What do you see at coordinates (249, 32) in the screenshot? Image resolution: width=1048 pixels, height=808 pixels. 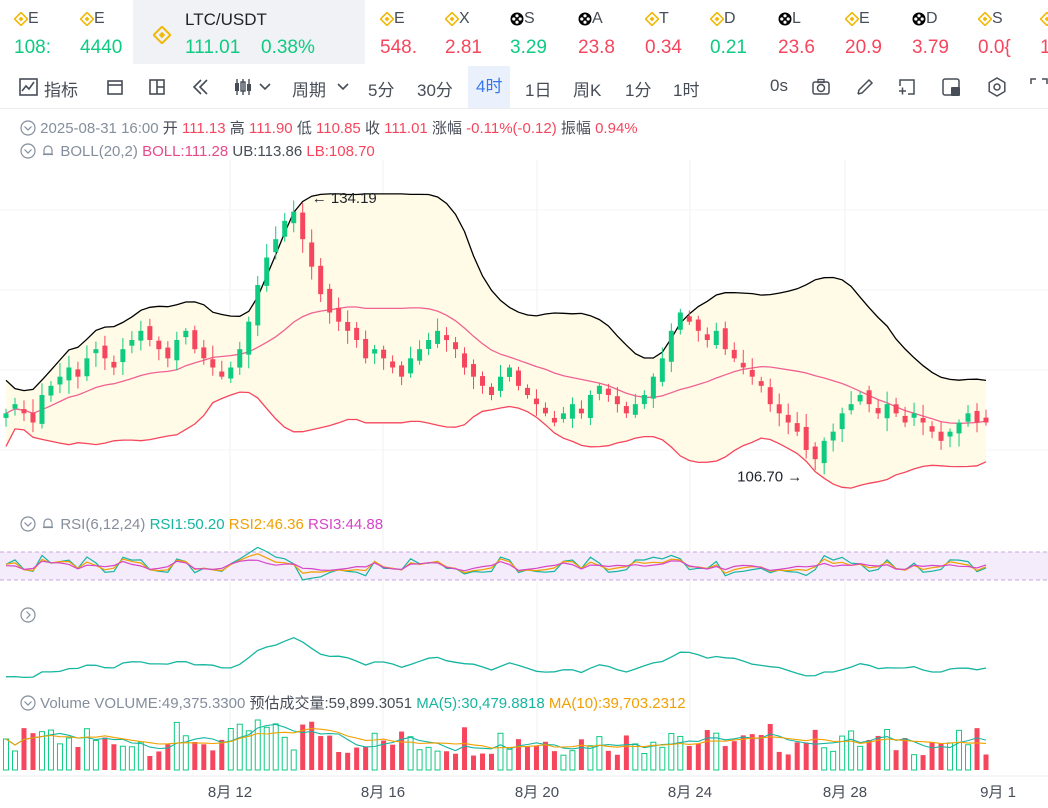 I see `ticker-item: LTC/USDT 111.01 0.38%` at bounding box center [249, 32].